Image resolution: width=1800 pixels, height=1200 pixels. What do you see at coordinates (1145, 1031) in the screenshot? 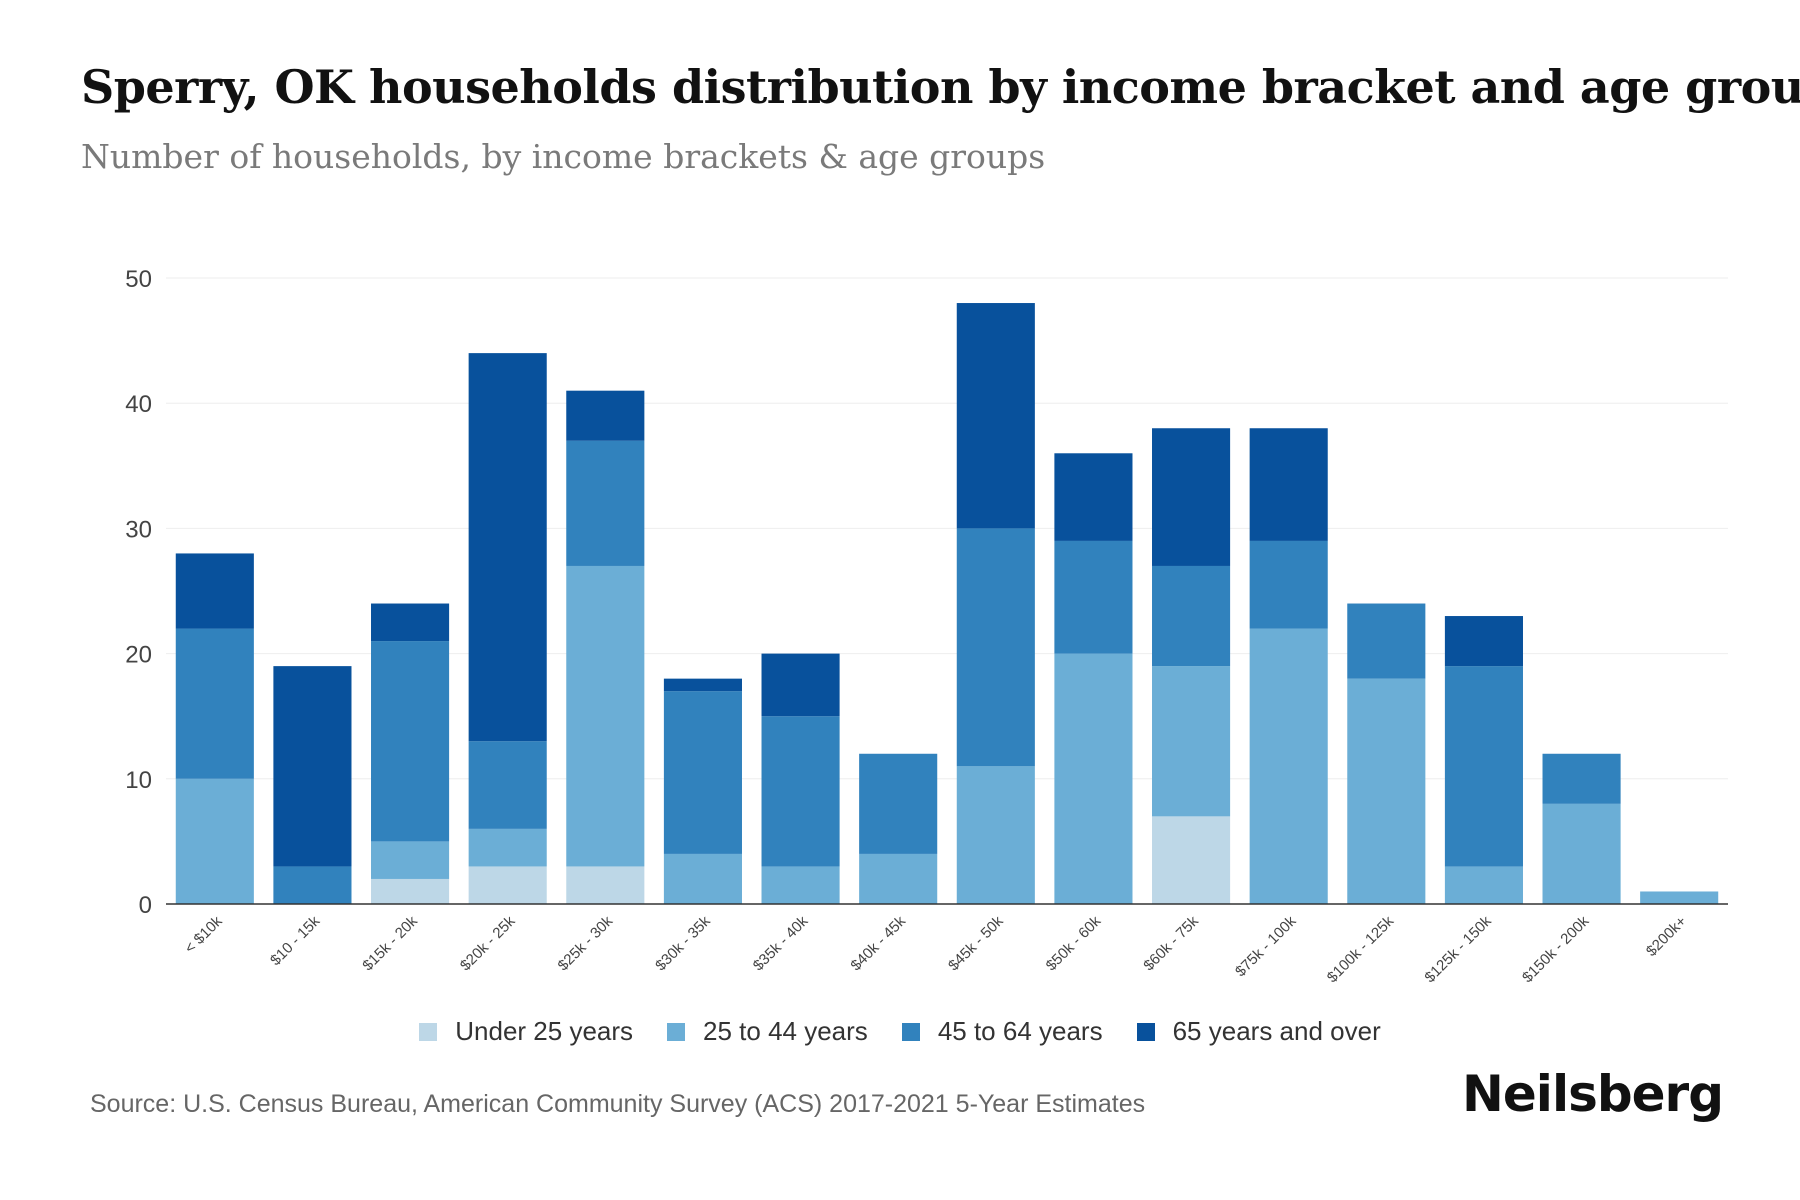
I see `legend-swatch-65-plus` at bounding box center [1145, 1031].